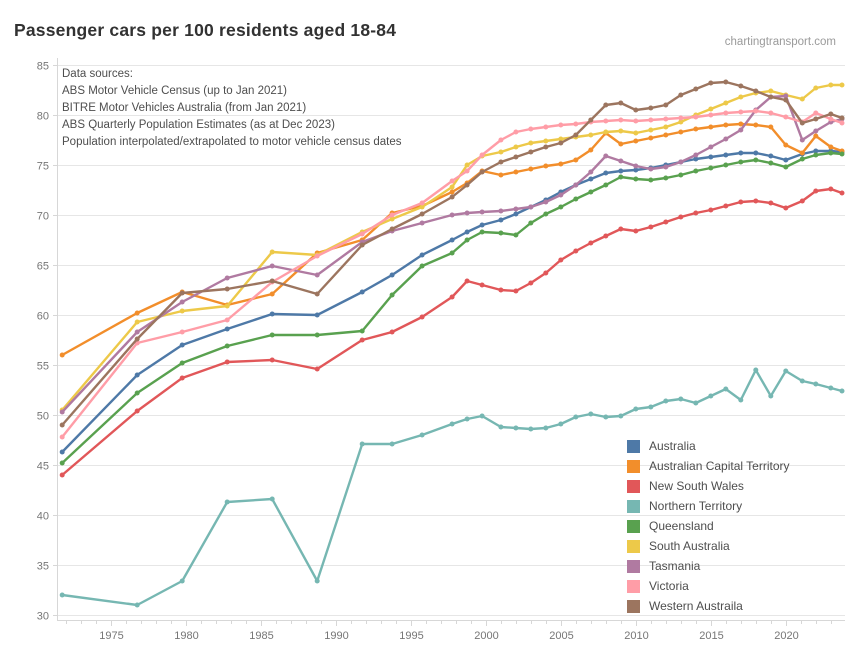 The height and width of the screenshot is (660, 850). Describe the element at coordinates (708, 586) in the screenshot. I see `legend-item-victoria: Victoria` at that location.